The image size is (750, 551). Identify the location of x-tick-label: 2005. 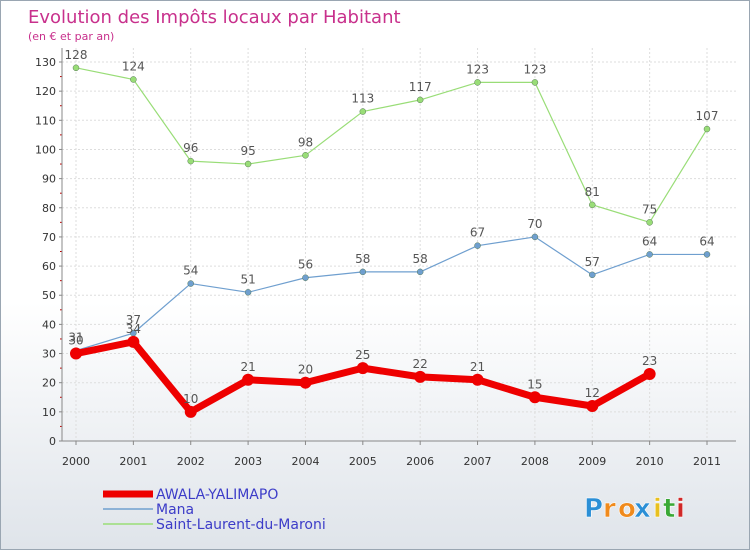
(363, 461).